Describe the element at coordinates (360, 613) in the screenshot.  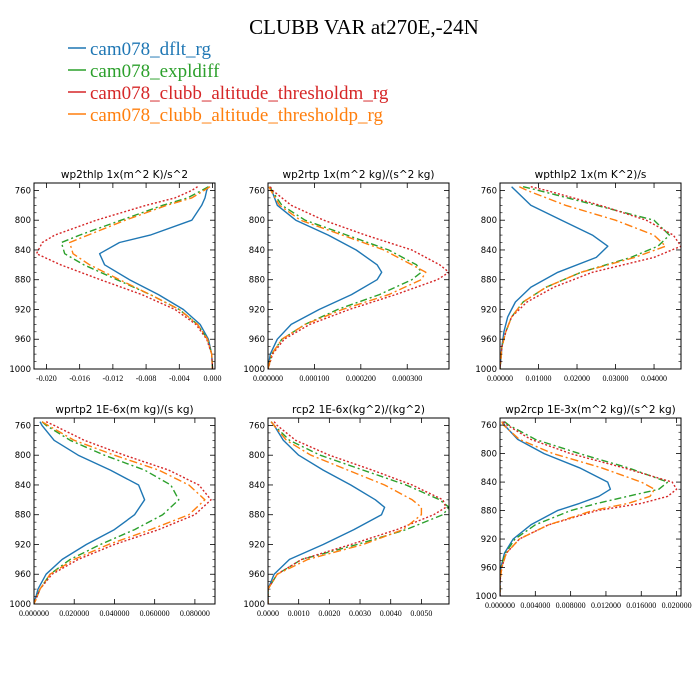
I see `x-tick-label: 0.0030` at that location.